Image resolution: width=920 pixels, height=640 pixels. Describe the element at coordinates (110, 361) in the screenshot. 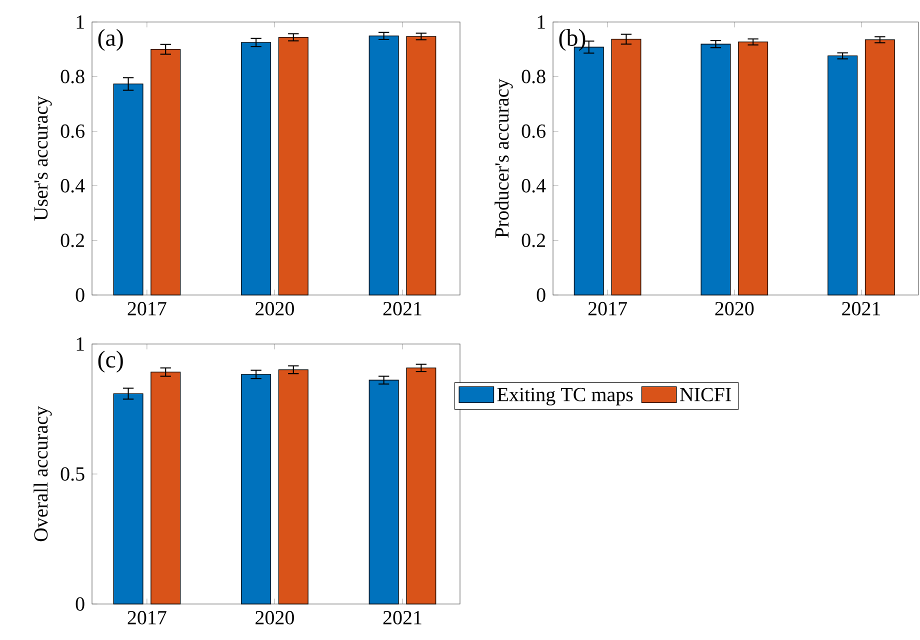

I see `annotation: (c)` at that location.